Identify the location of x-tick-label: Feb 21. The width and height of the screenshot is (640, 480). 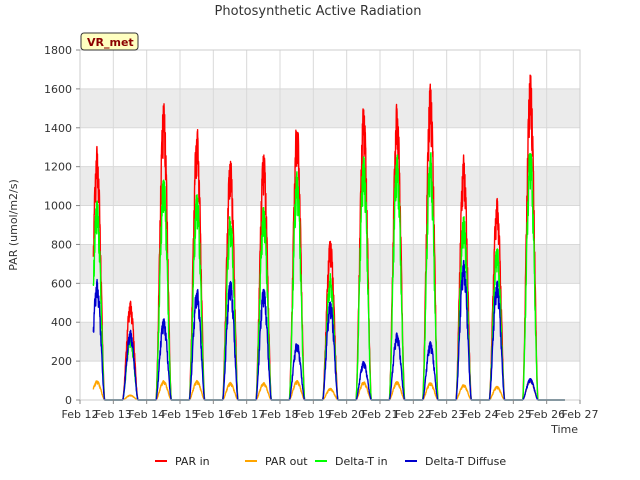
(380, 414).